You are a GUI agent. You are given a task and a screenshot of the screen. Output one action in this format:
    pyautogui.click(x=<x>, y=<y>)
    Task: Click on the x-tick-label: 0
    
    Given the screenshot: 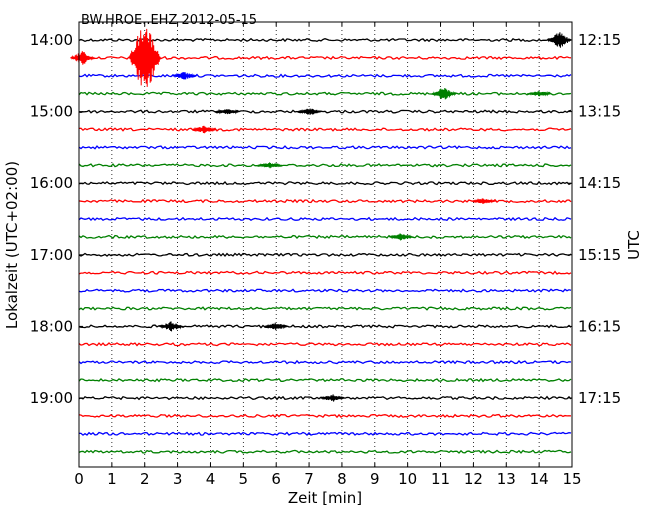 What is the action you would take?
    pyautogui.click(x=79, y=479)
    